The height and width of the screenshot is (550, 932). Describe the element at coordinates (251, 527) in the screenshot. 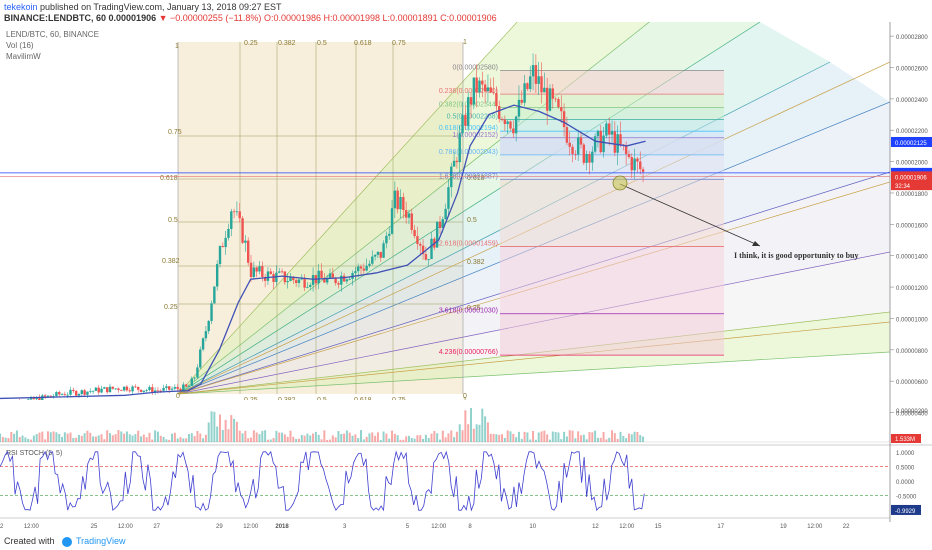

I see `time-axis-label: 12:00` at that location.